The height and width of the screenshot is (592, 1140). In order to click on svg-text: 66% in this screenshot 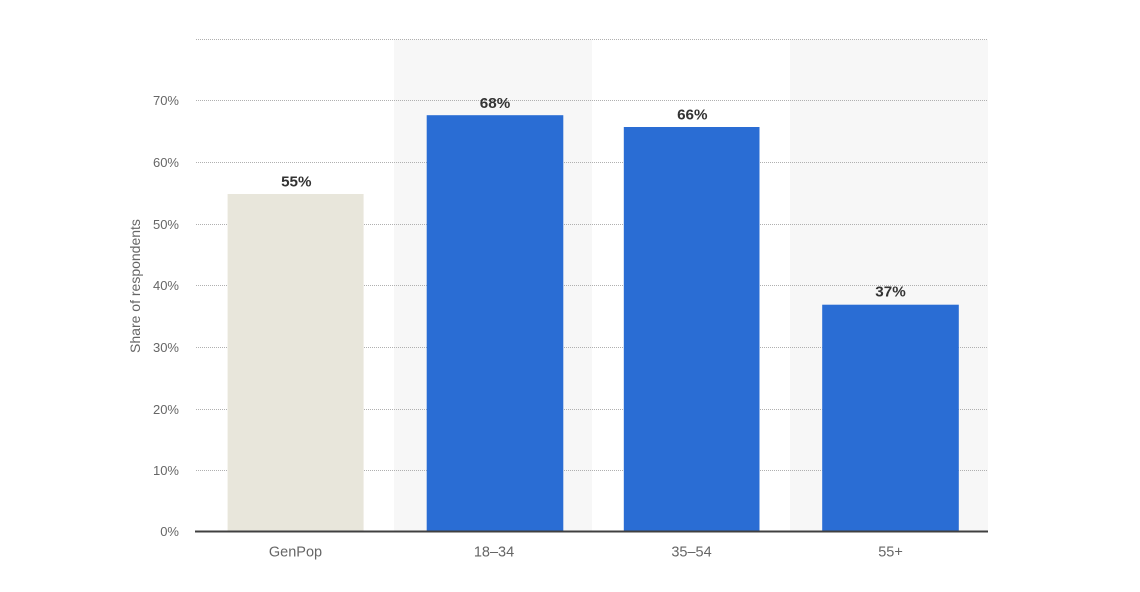, I will do `click(692, 115)`.